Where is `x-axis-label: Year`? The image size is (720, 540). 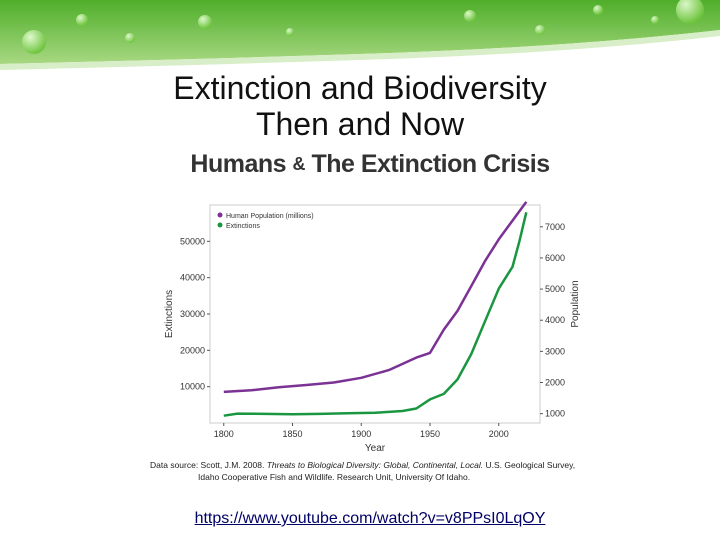
x-axis-label: Year is located at coordinates (375, 447).